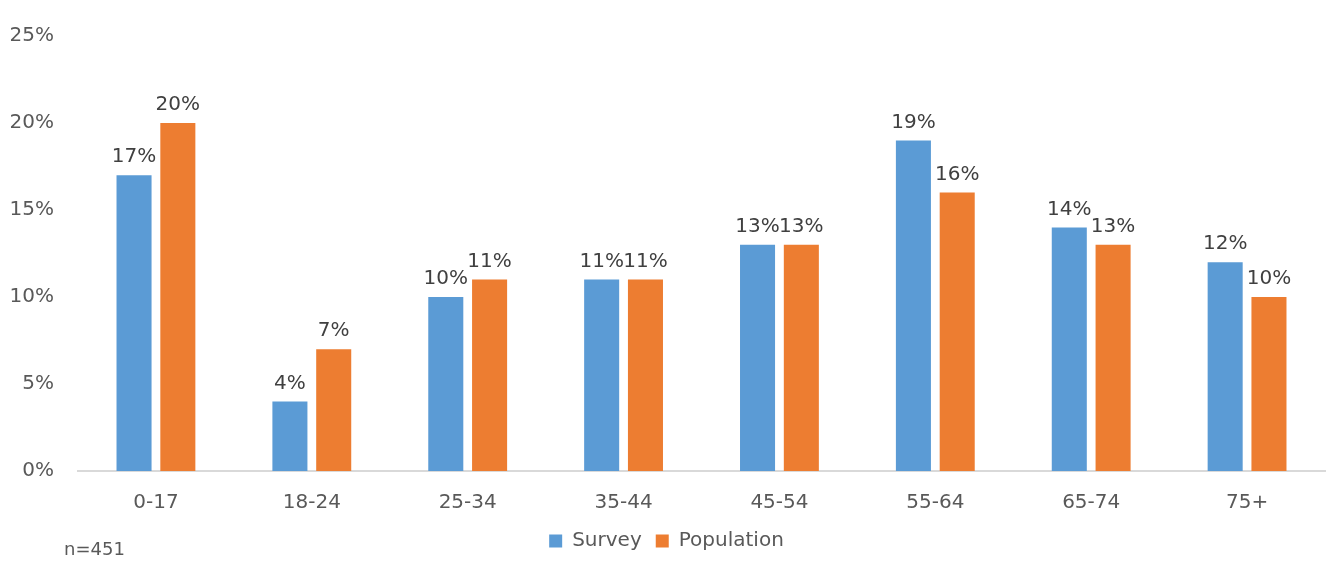  I want to click on legend-label: Survey, so click(607, 539).